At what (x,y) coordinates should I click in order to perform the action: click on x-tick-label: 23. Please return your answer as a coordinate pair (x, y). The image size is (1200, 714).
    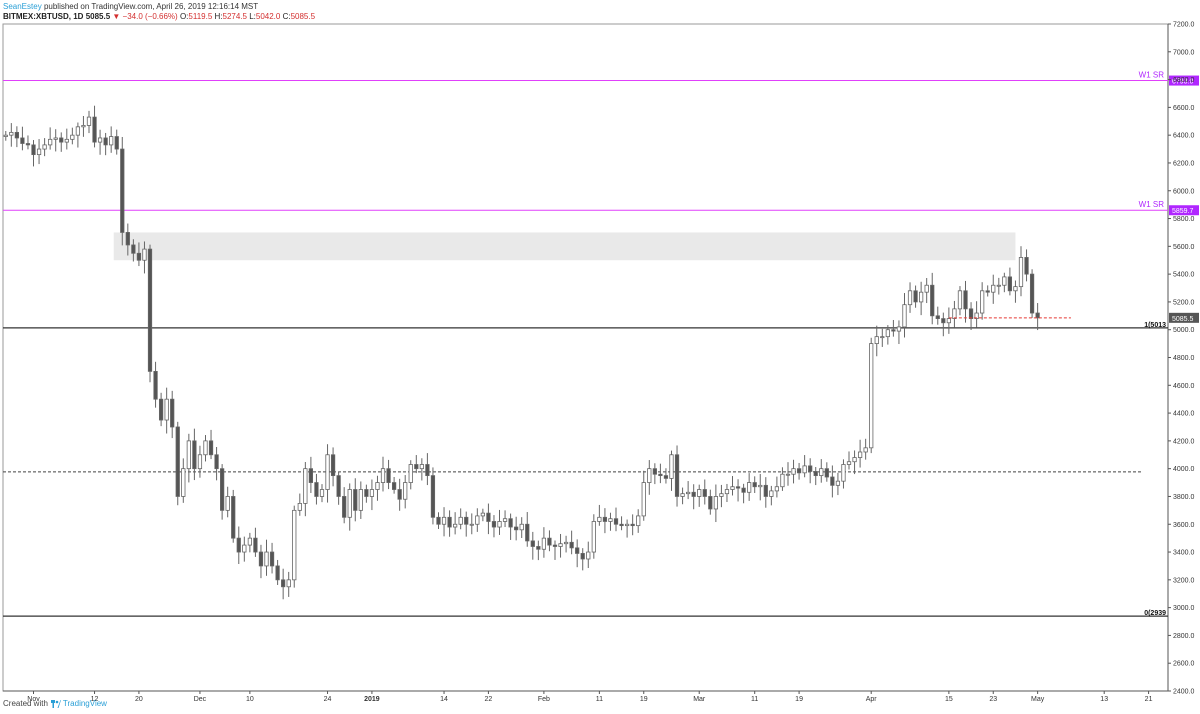
    Looking at the image, I should click on (993, 699).